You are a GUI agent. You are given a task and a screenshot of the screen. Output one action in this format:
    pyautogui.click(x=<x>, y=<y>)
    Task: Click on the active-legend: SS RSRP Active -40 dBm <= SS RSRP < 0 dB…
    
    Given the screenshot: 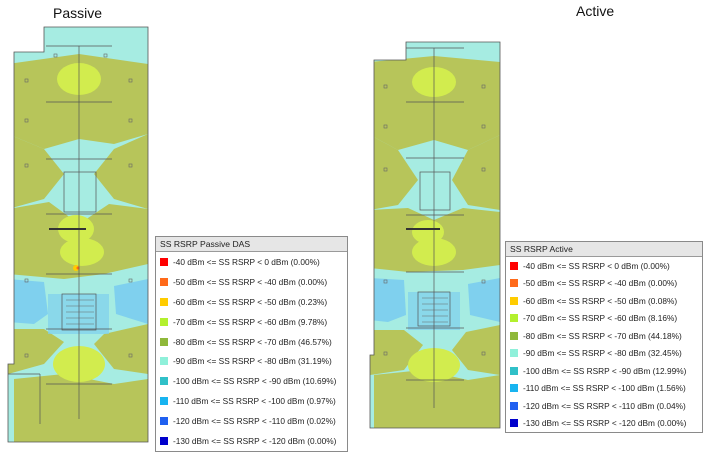 What is the action you would take?
    pyautogui.click(x=604, y=337)
    